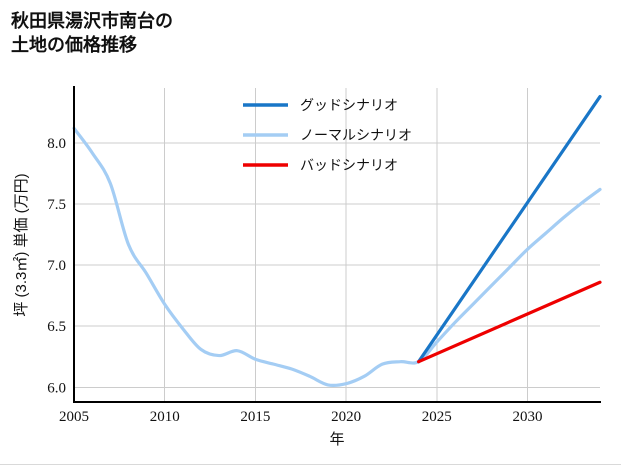 Image resolution: width=621 pixels, height=465 pixels. Describe the element at coordinates (349, 166) in the screenshot. I see `legend-label-bad: バッドシナリオ` at that location.